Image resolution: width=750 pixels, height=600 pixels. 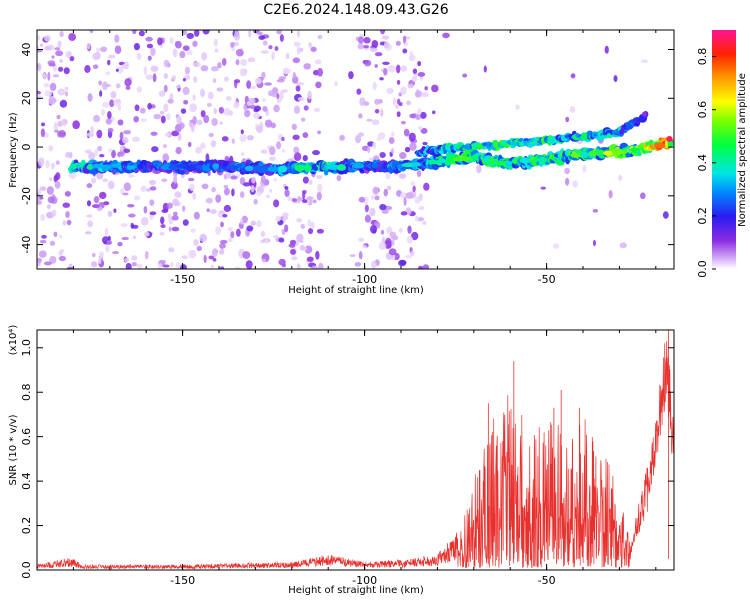 I want to click on colorbar-tick-label: 0.4, so click(x=702, y=163).